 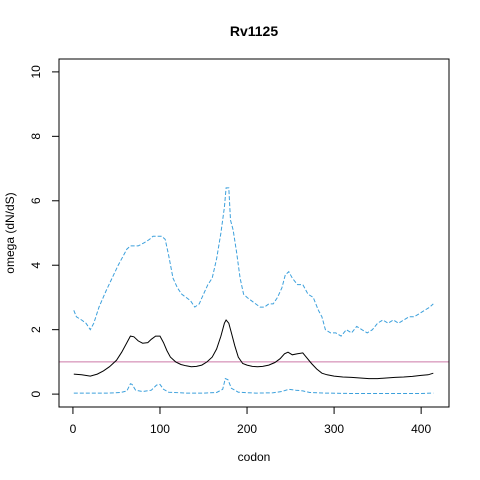 What do you see at coordinates (36, 393) in the screenshot?
I see `y-tick-label: 0` at bounding box center [36, 393].